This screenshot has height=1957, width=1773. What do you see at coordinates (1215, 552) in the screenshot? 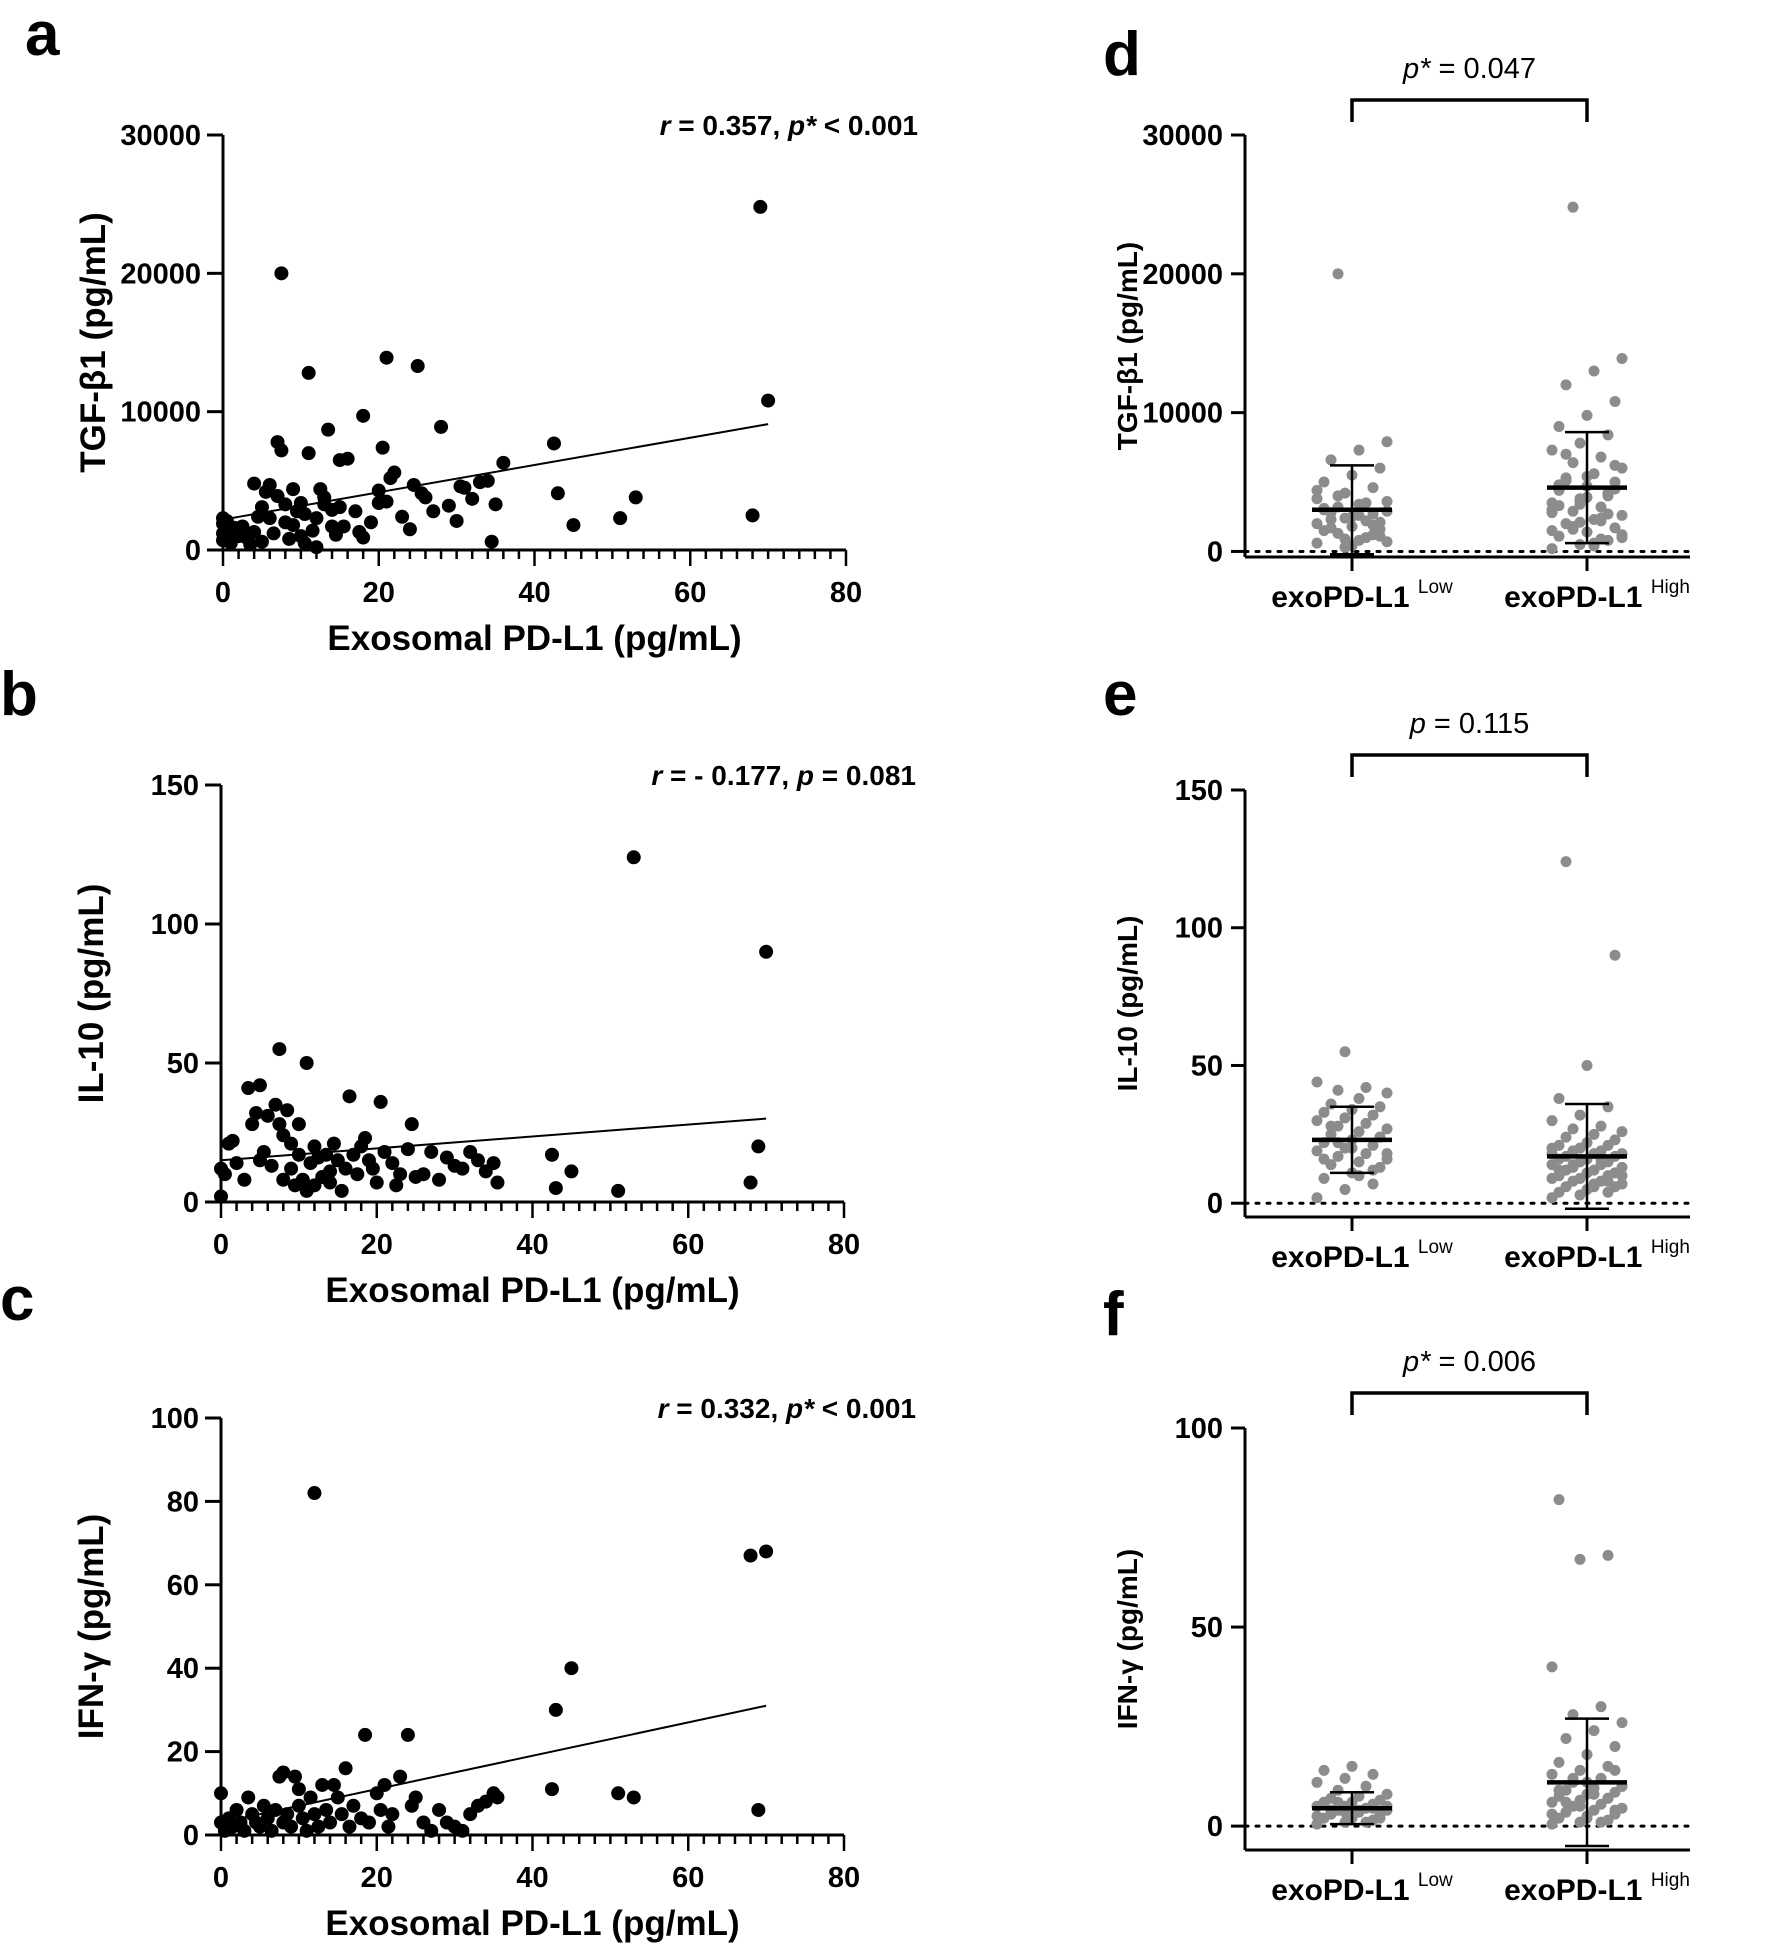
I see `y-tick-label: 0` at bounding box center [1215, 552].